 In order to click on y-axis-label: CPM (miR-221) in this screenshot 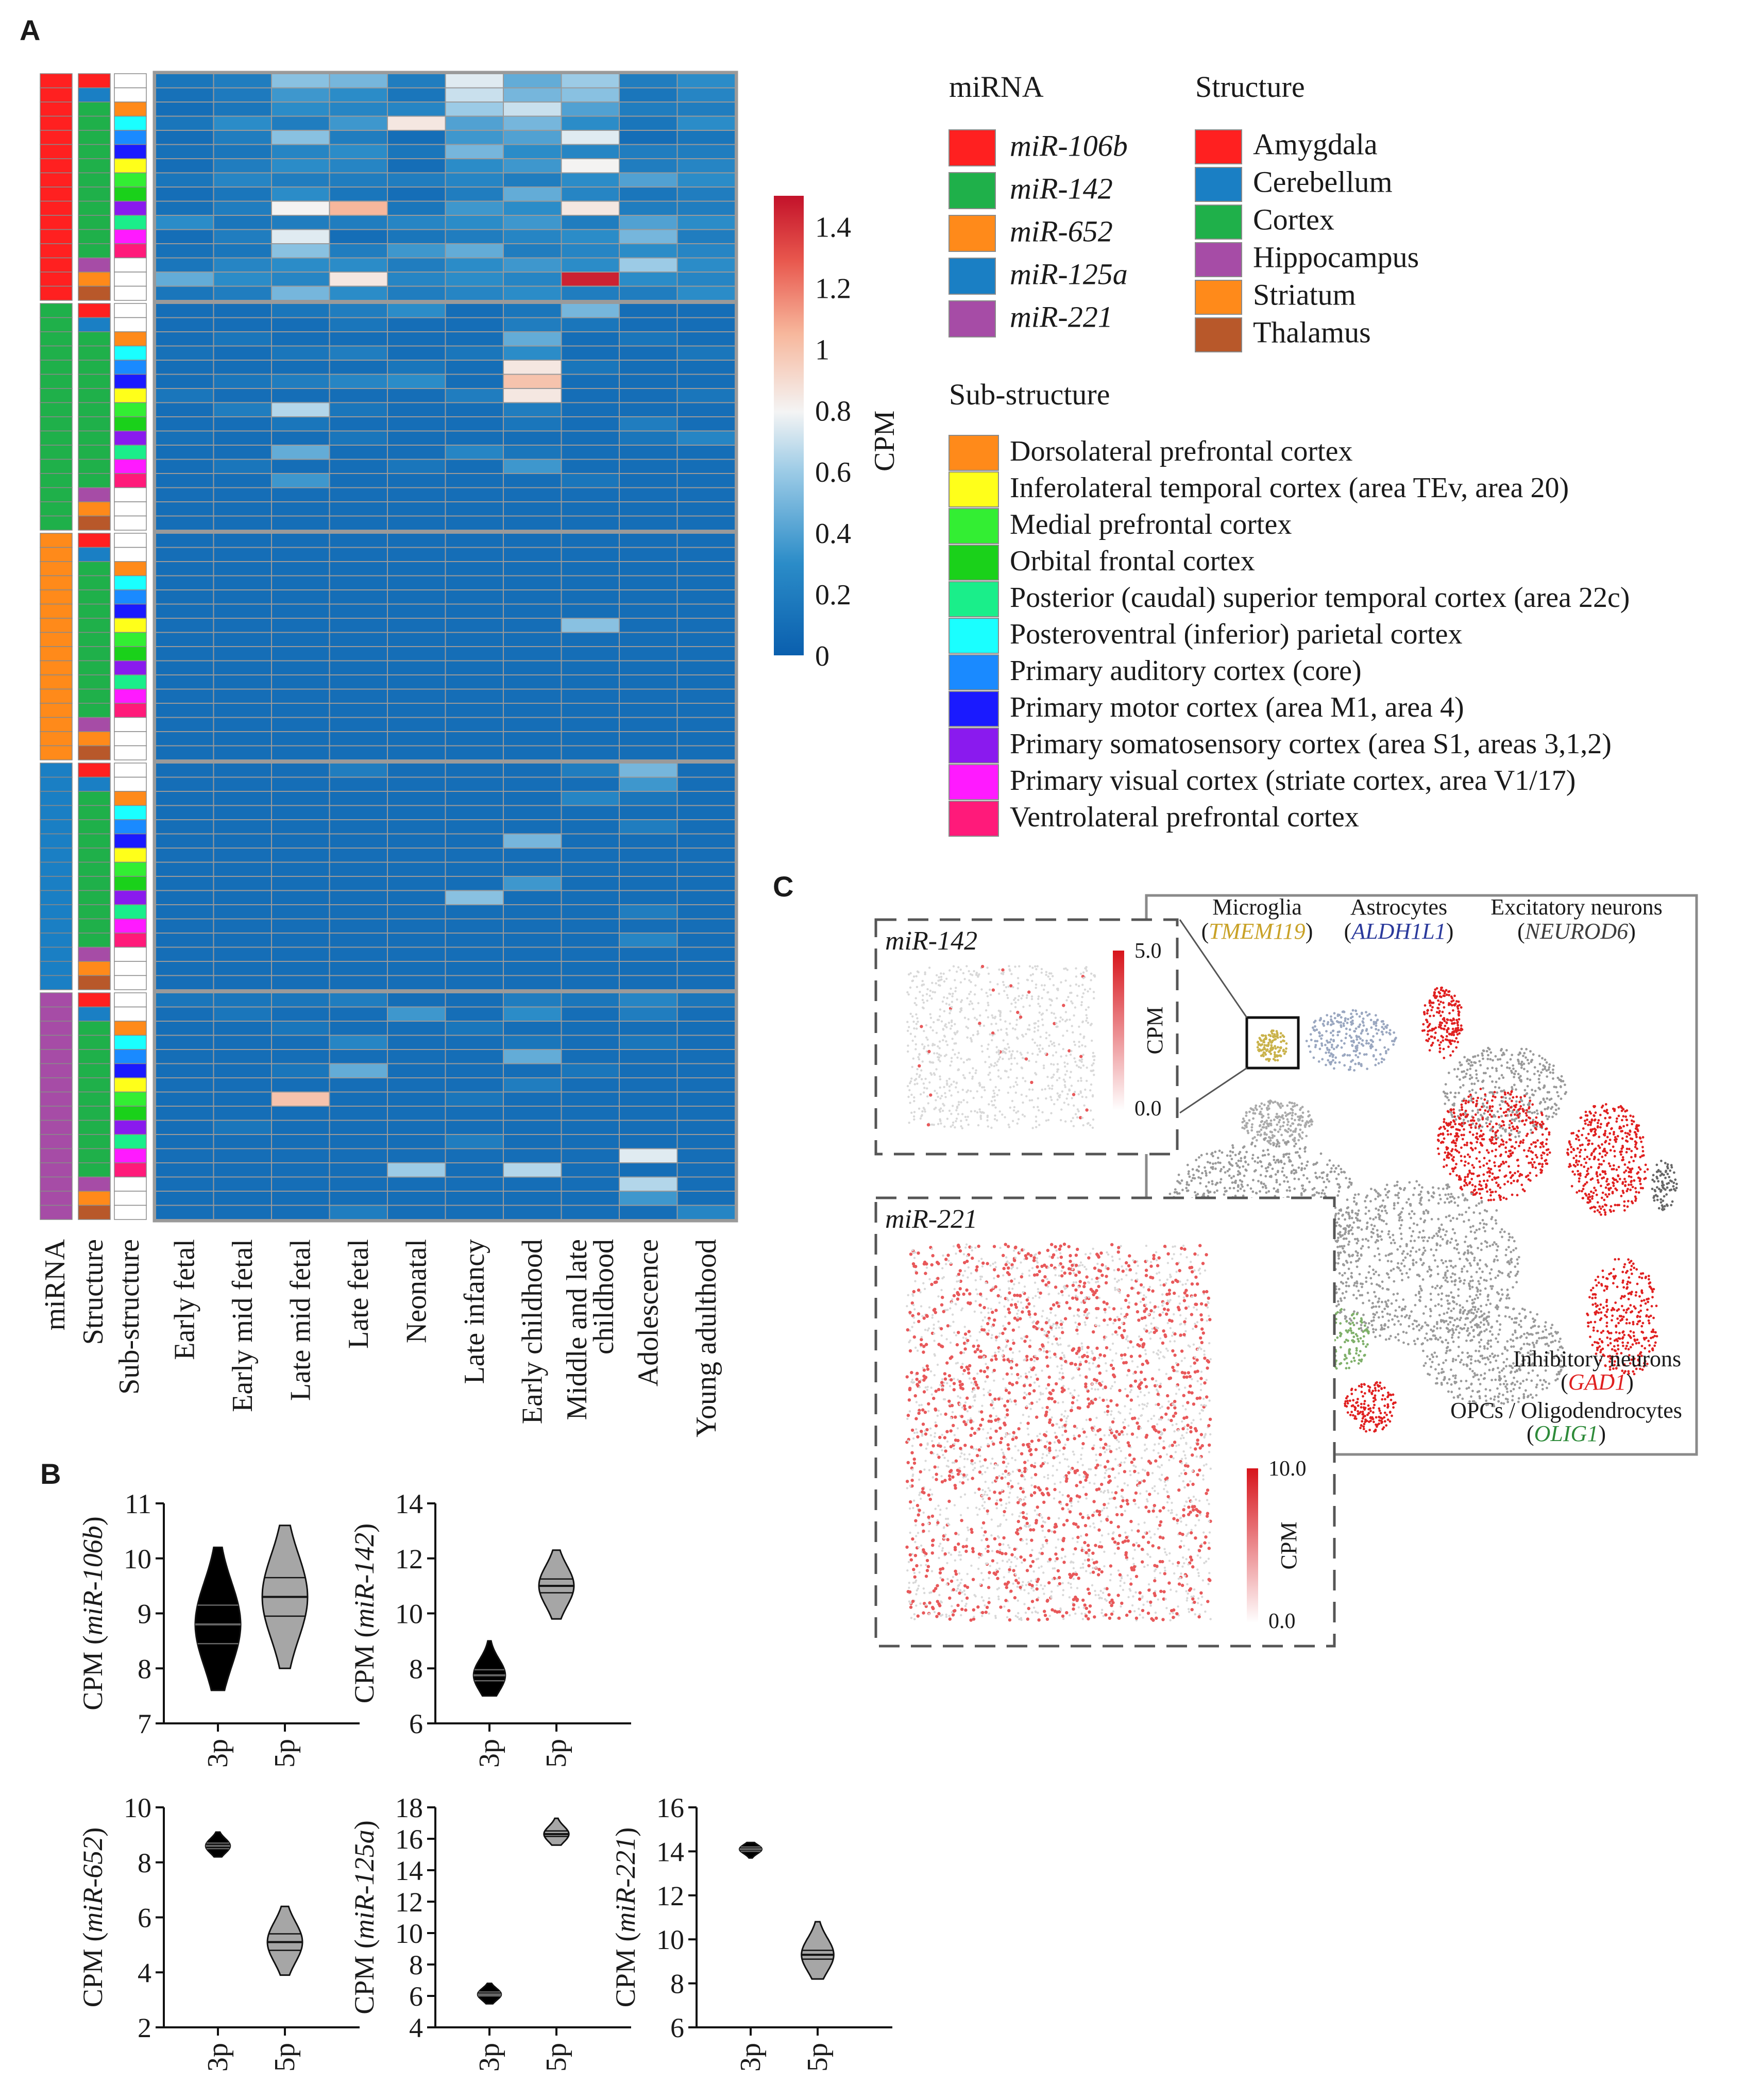, I will do `click(626, 1917)`.